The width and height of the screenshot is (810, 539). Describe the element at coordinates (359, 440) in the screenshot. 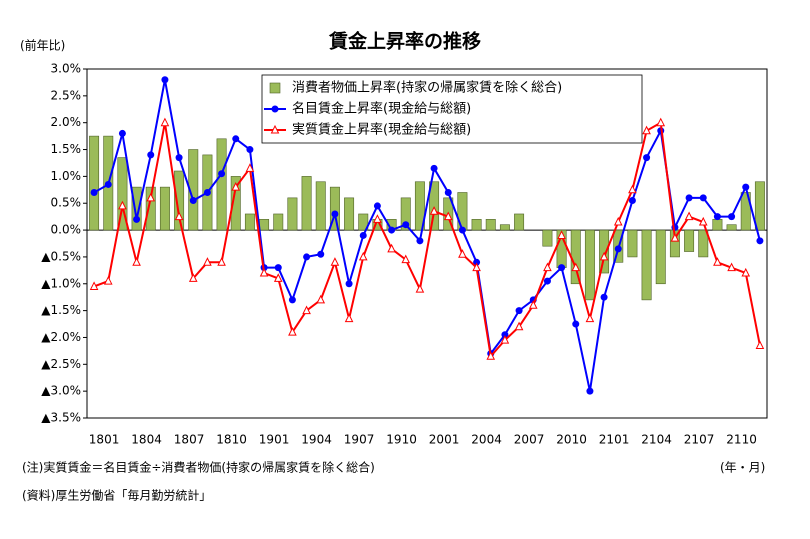

I see `x-tick-label: 1907` at that location.